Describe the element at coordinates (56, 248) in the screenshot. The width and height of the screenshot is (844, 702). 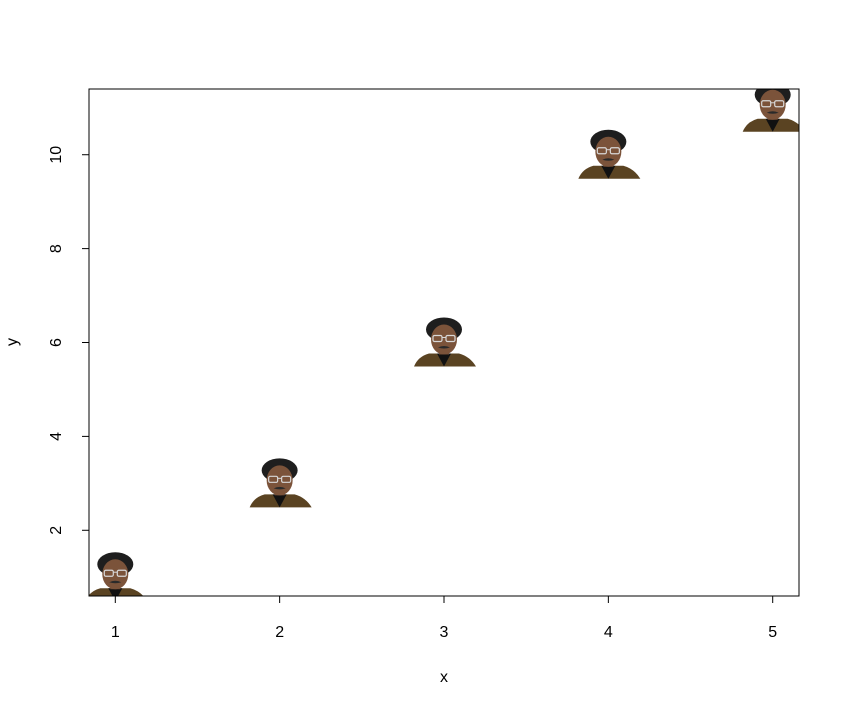
I see `y-tick-label: 8` at that location.